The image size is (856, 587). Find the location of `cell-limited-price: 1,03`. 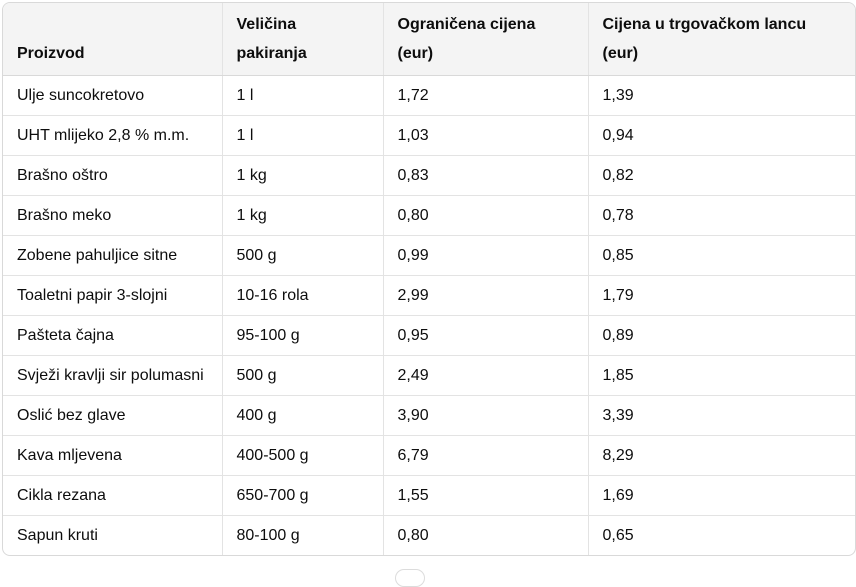

cell-limited-price: 1,03 is located at coordinates (486, 135).